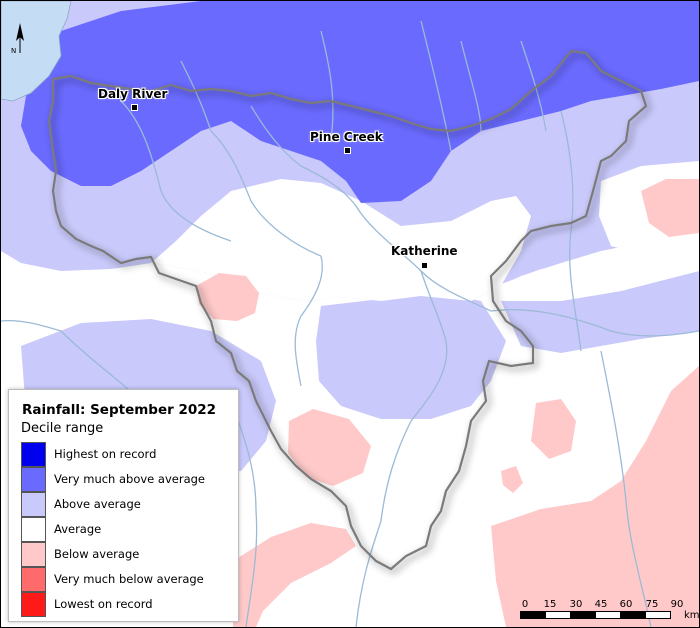 This screenshot has height=628, width=700. I want to click on legend-item-lowest: Lowest on record, so click(128, 604).